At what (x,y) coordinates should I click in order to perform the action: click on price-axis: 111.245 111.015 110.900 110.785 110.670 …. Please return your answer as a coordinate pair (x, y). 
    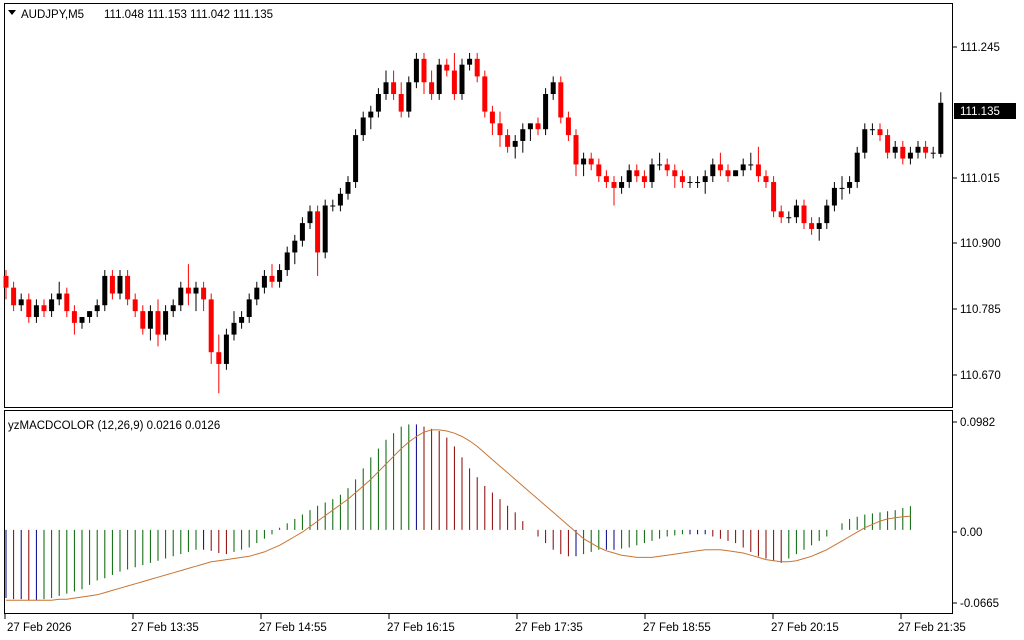
    Looking at the image, I should click on (984, 212).